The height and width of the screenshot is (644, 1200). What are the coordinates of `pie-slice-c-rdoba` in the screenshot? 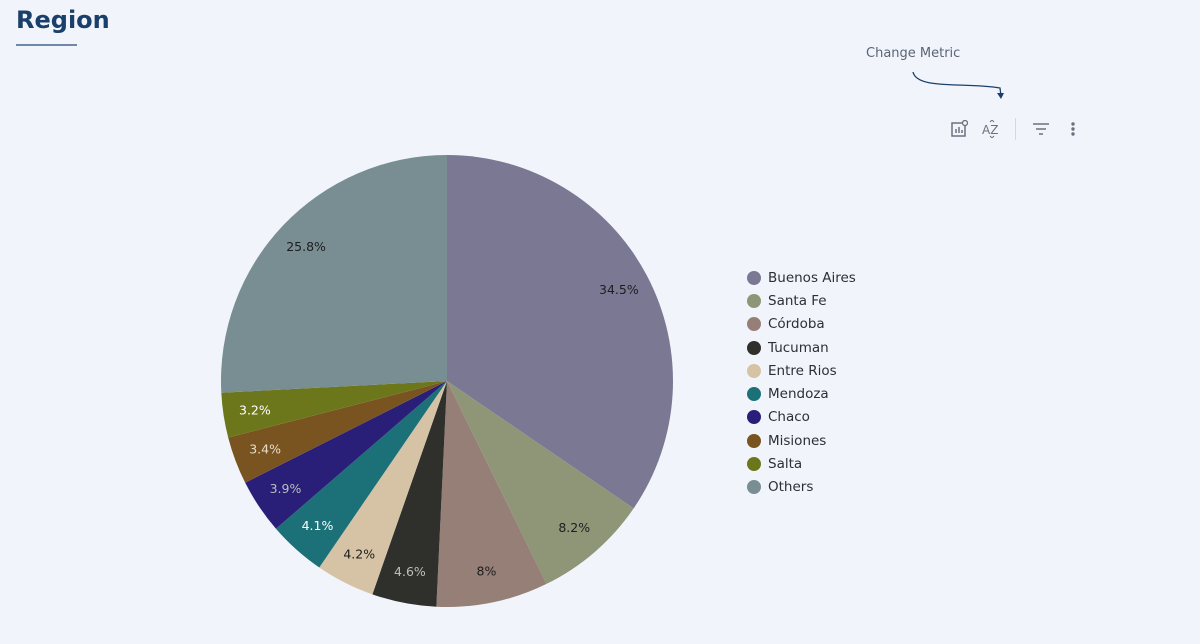 It's located at (491, 494).